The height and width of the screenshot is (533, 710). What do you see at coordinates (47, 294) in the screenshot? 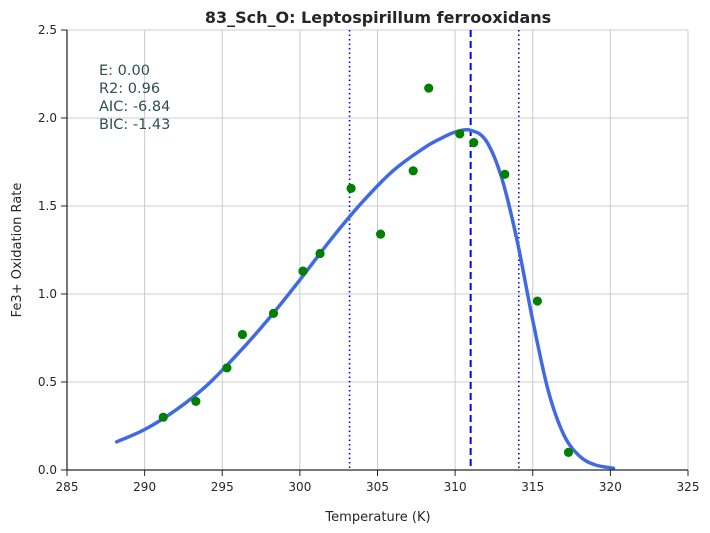
I see `y-tick-label: 1.0` at bounding box center [47, 294].